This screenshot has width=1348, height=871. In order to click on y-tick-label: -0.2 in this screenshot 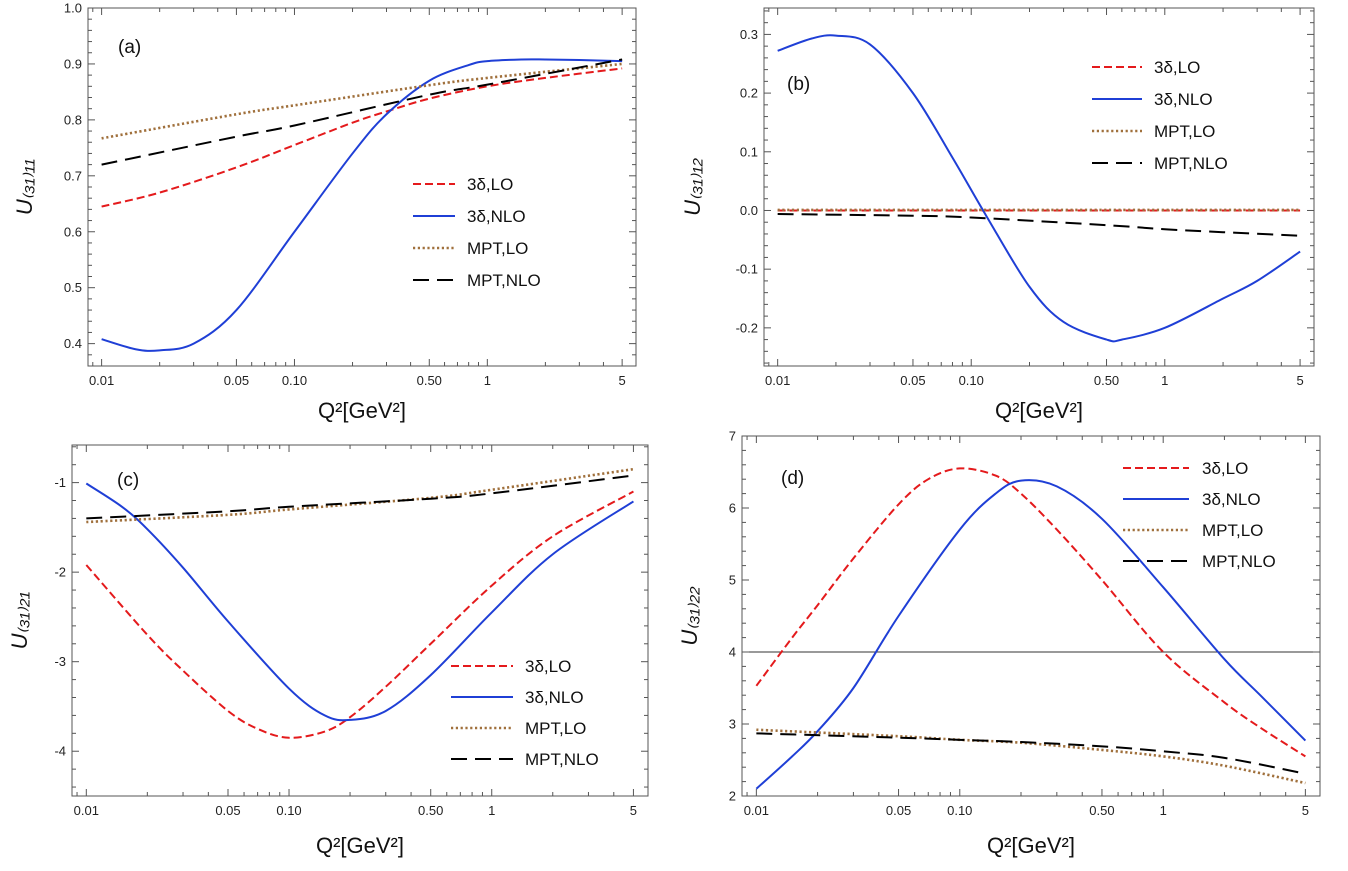, I will do `click(747, 327)`.